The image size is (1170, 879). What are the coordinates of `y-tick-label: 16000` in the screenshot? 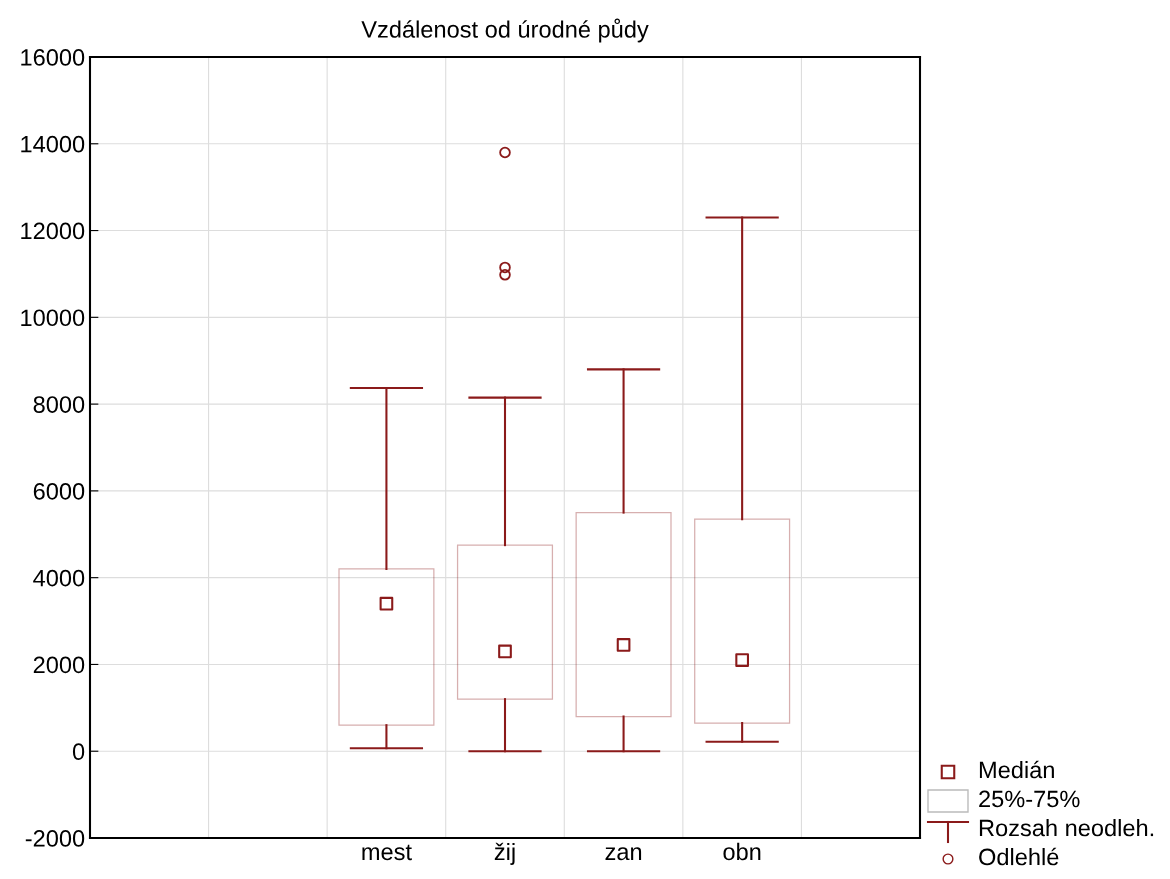 It's located at (53, 57).